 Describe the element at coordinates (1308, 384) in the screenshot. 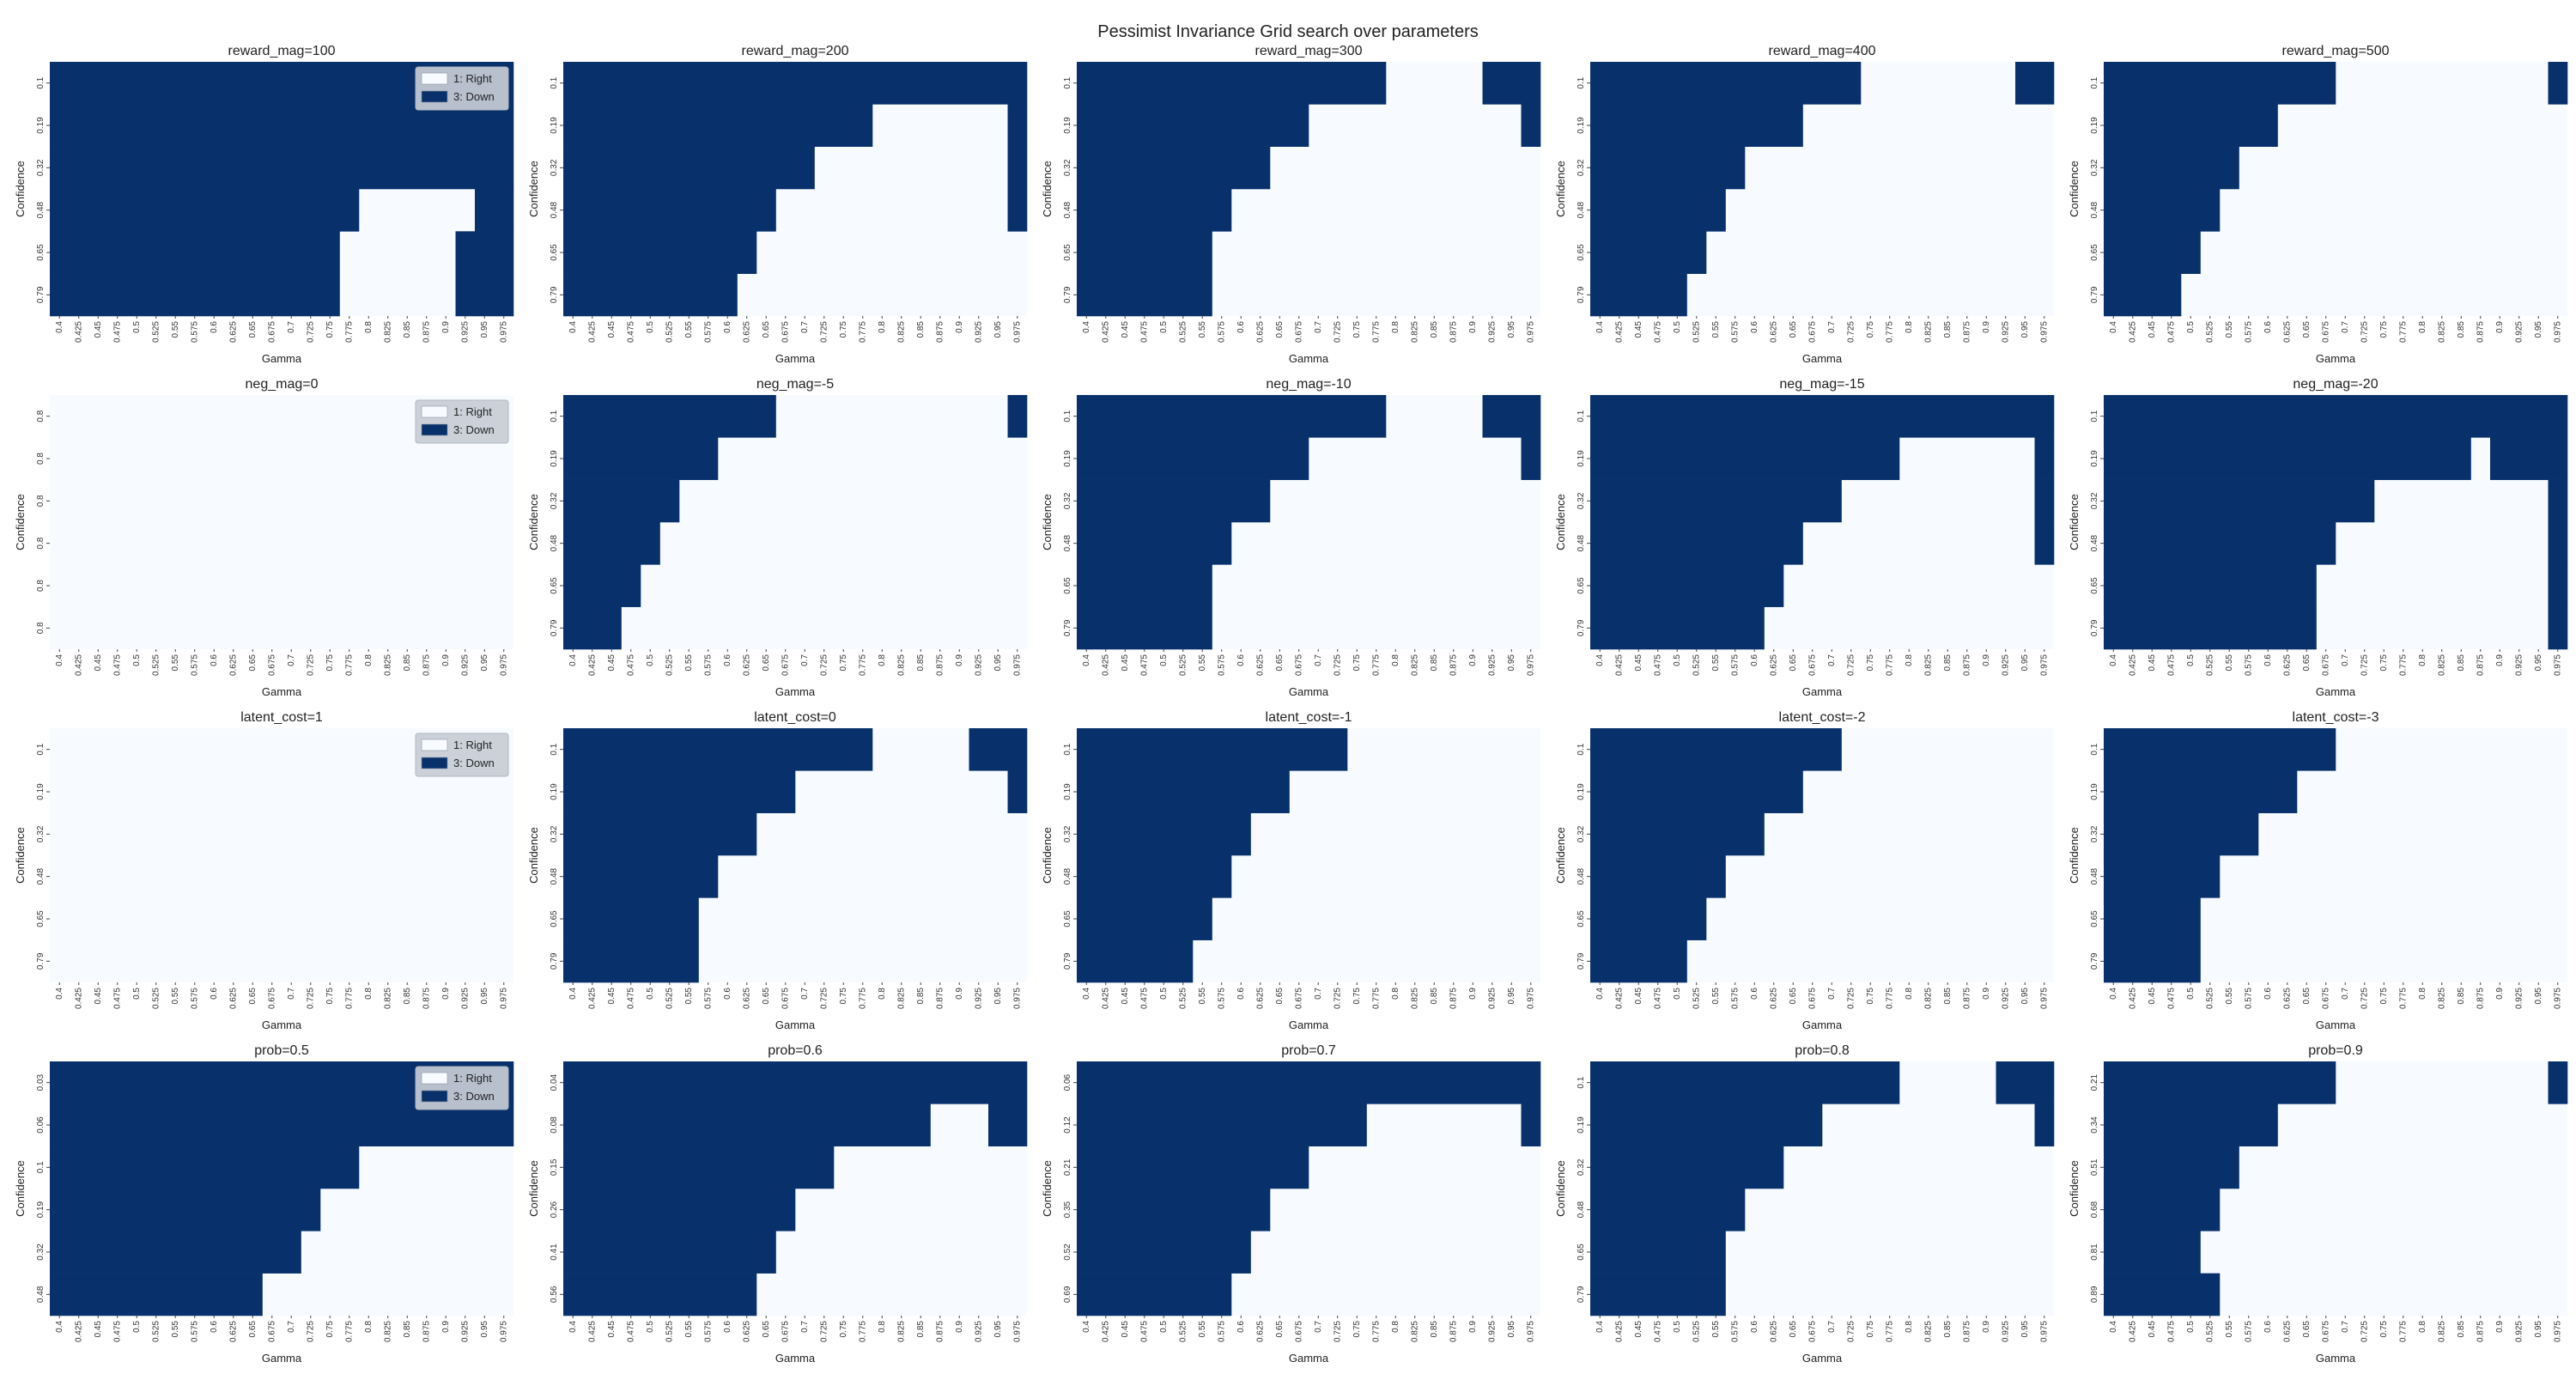

I see `panel-title: neg_mag=-10` at that location.